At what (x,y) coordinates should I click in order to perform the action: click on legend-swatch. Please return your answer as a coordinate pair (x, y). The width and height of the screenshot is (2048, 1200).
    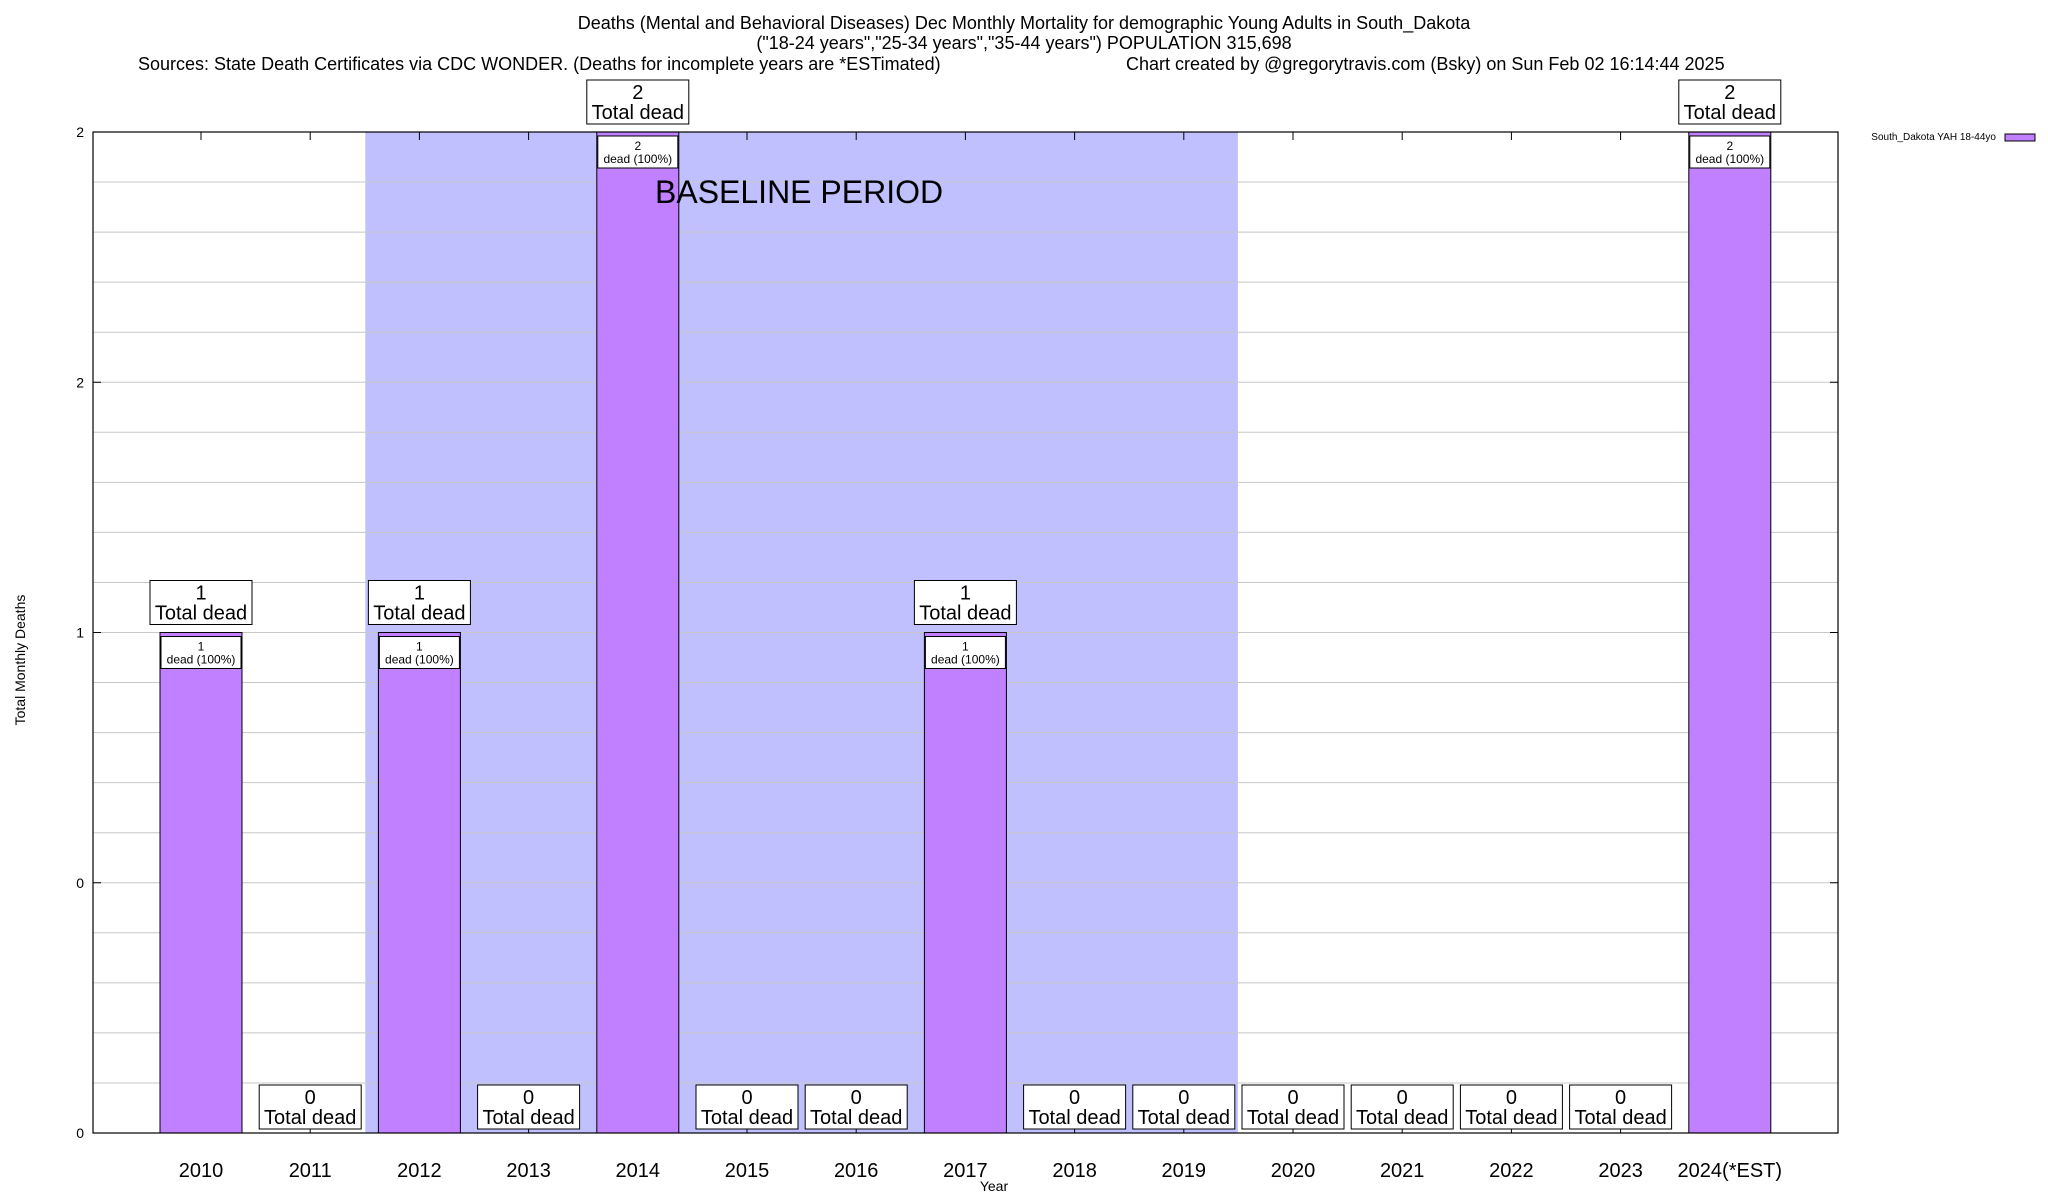
    Looking at the image, I should click on (2020, 137).